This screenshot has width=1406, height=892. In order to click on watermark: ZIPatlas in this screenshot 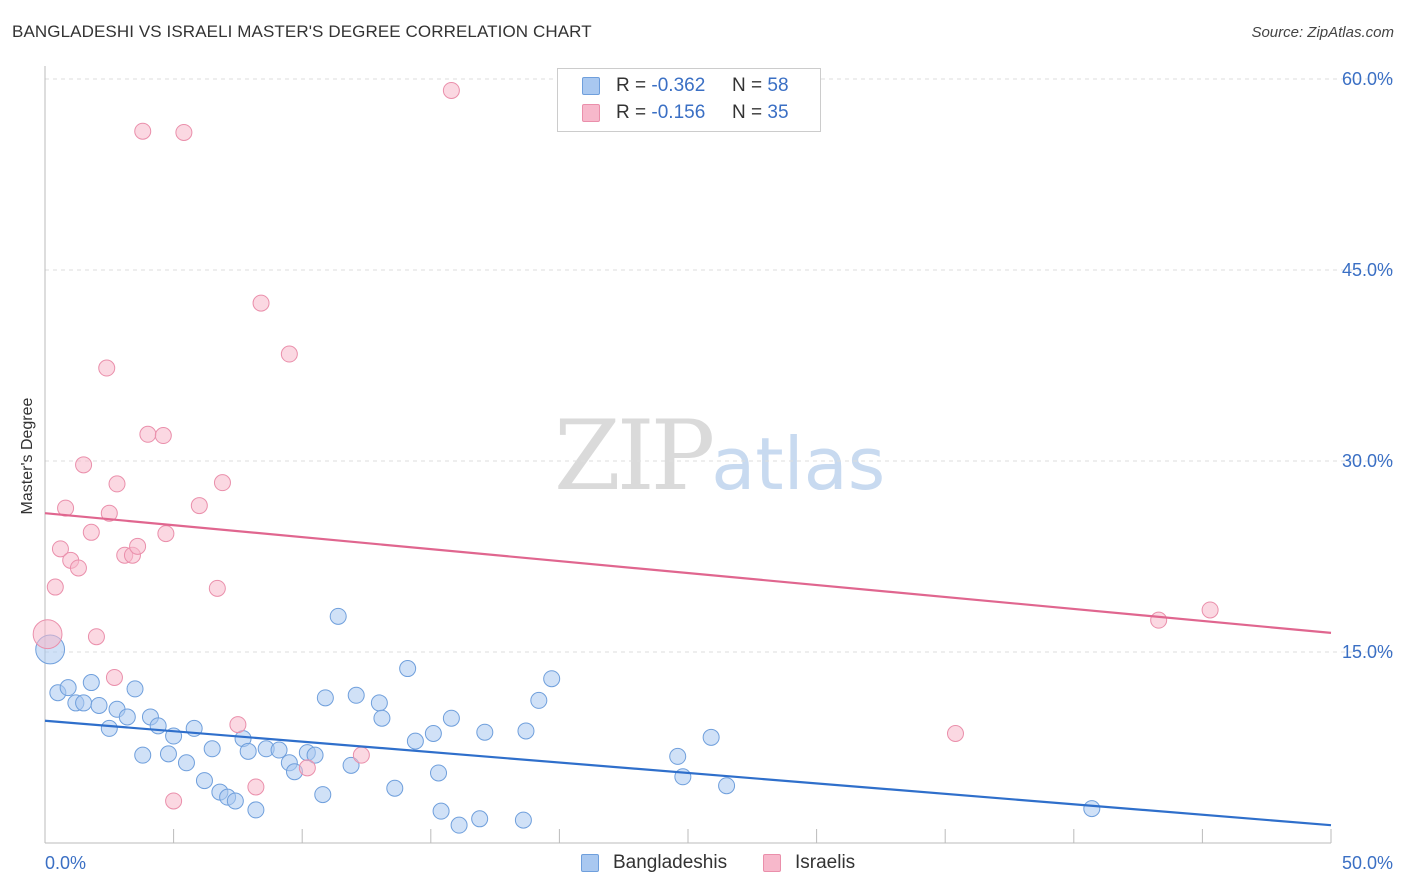, I will do `click(719, 456)`.